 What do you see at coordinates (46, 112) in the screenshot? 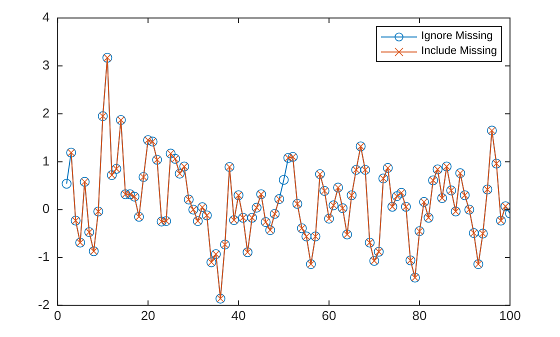
I see `y-tick-label: 2` at bounding box center [46, 112].